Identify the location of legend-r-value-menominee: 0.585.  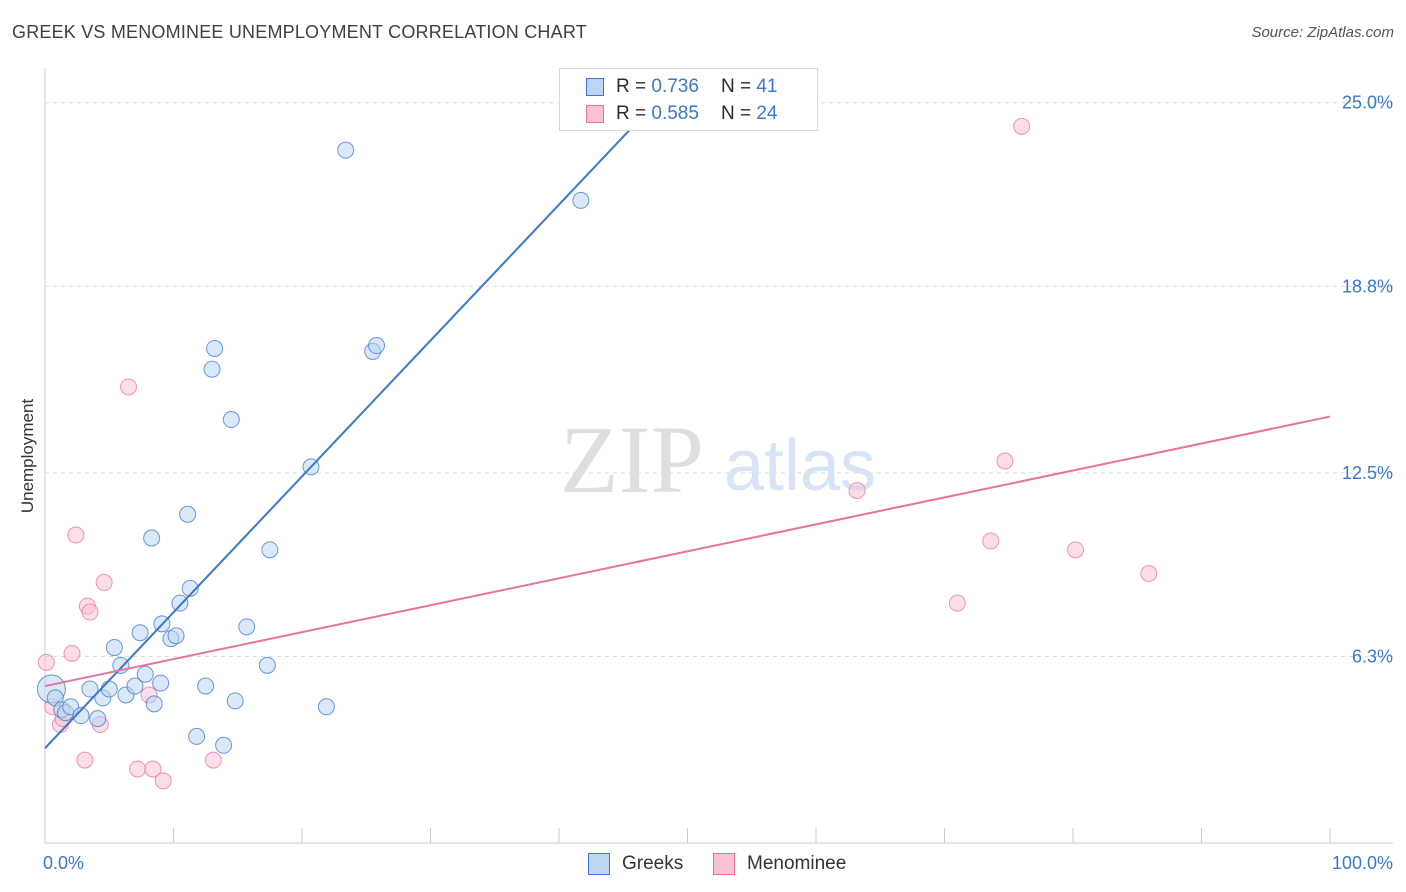
(675, 113).